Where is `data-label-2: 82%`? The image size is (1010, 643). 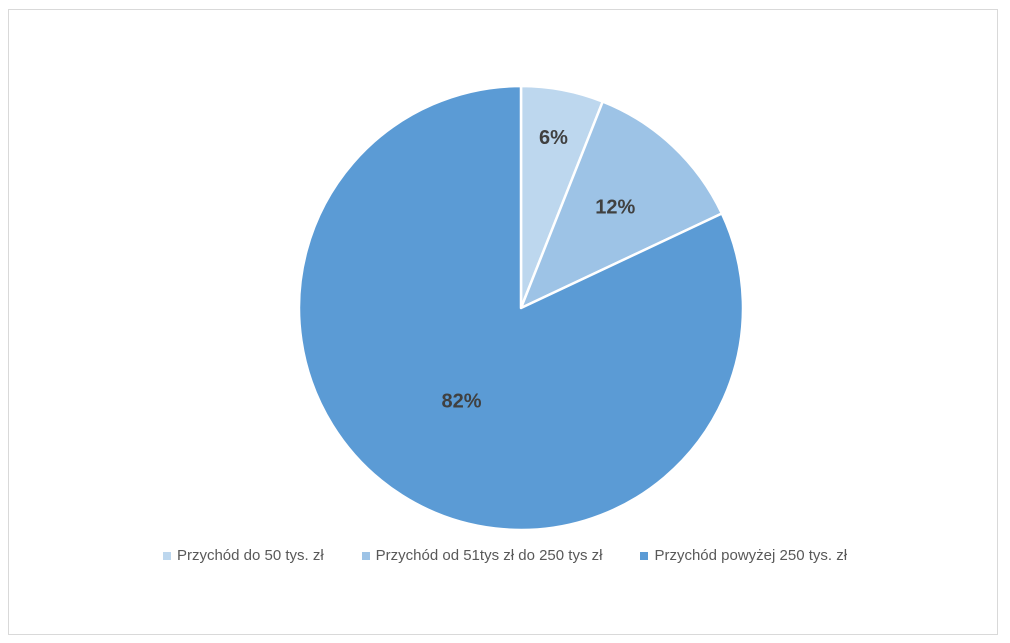
data-label-2: 82% is located at coordinates (462, 402).